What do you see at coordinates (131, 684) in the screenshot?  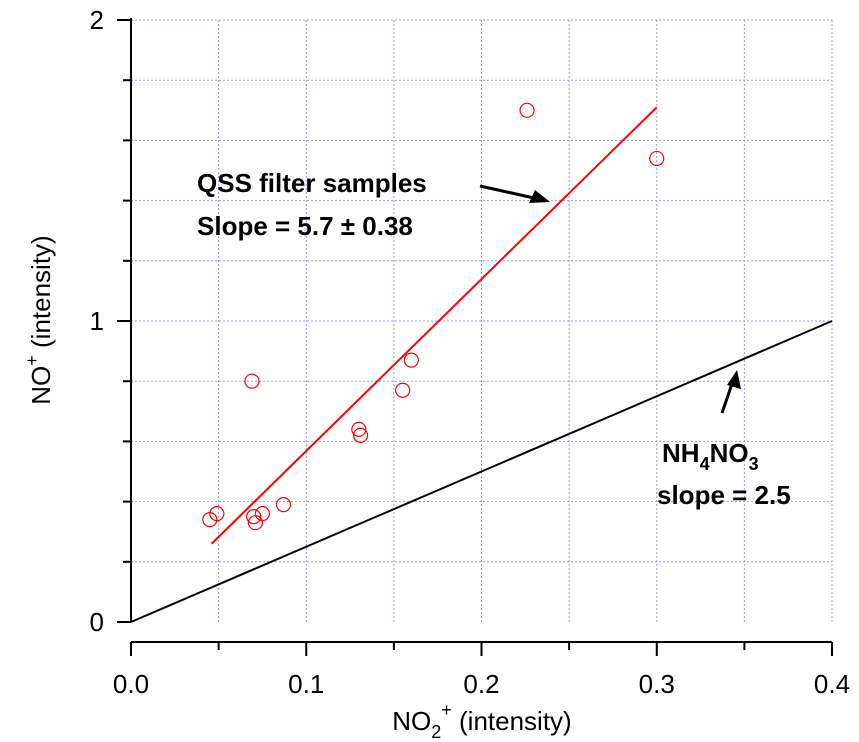 I see `x-tick-label: 0.0` at bounding box center [131, 684].